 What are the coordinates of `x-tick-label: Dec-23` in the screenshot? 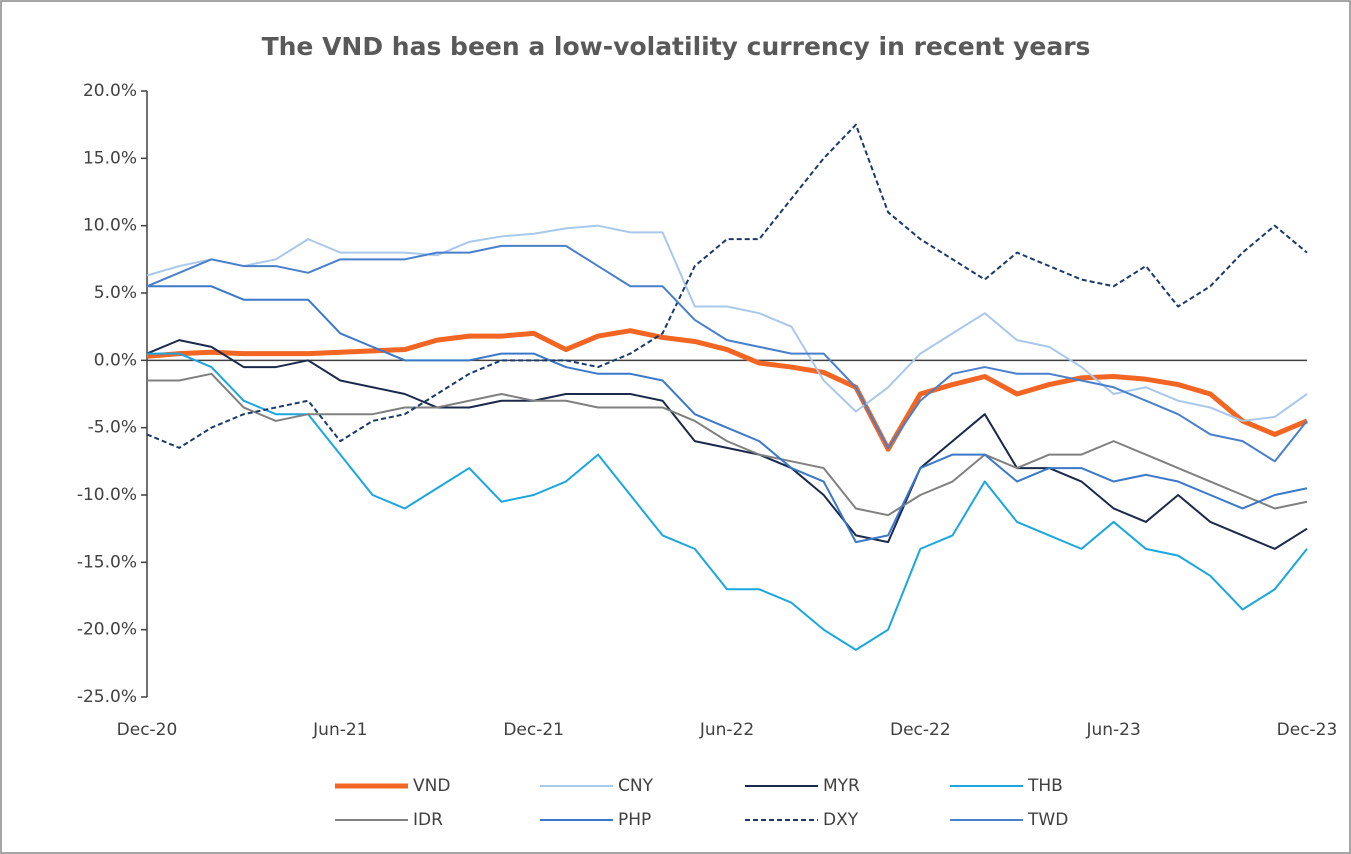 It's located at (1307, 730).